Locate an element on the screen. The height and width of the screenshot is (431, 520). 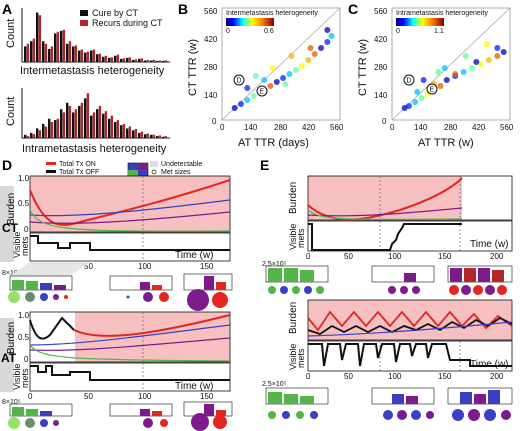
b-ytick-0: 0 is located at coordinates (214, 121).